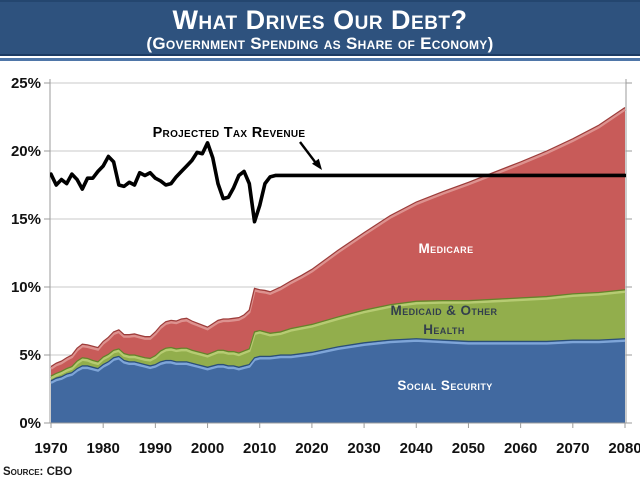 The image size is (640, 485). I want to click on area-edge, so click(338, 360).